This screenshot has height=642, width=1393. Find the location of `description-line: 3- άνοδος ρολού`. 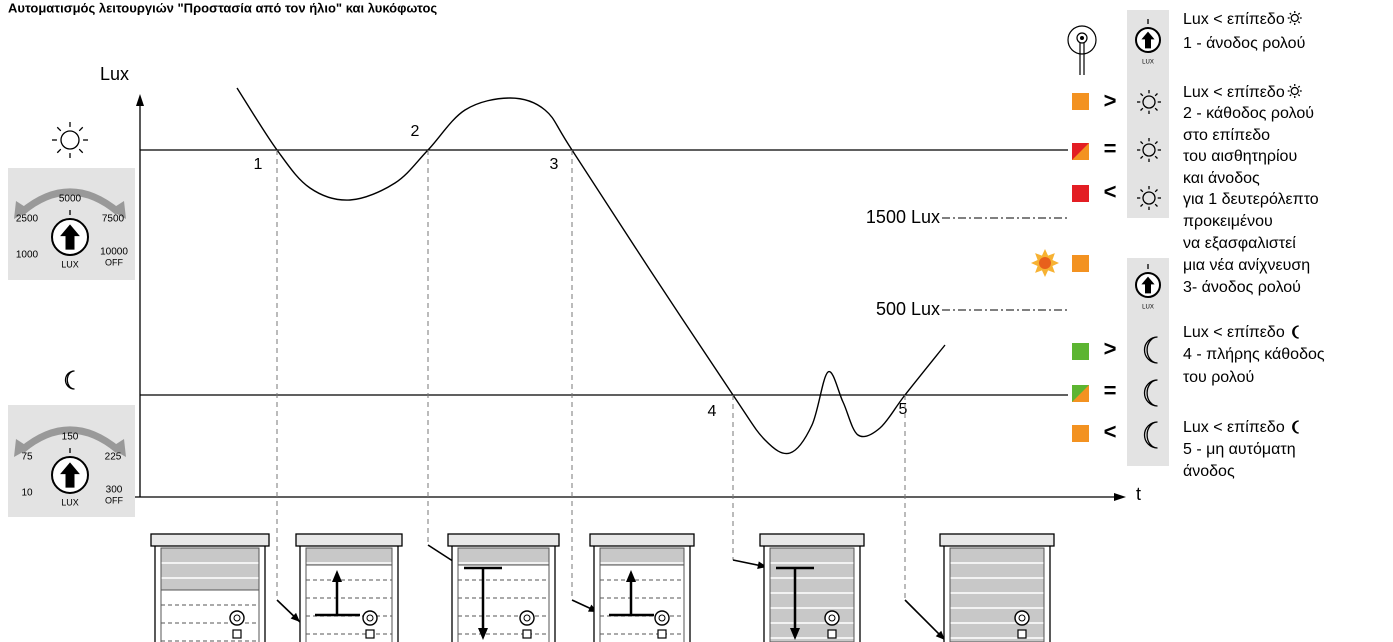

description-line: 3- άνοδος ρολού is located at coordinates (1242, 287).